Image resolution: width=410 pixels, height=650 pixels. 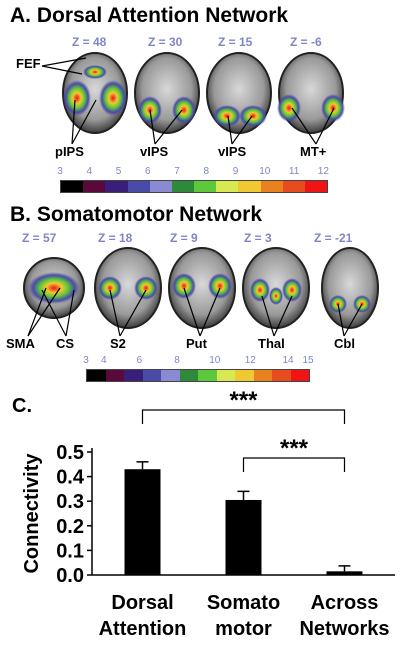 I want to click on label-vips-1: vIPS, so click(x=154, y=151).